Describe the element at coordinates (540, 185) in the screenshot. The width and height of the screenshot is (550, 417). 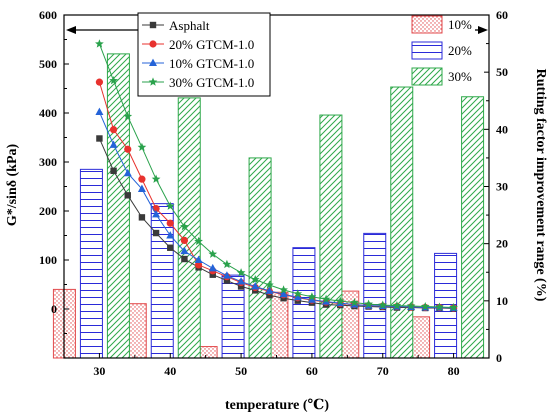
I see `y-axis-right-title: Rutting factor improvement range (%)` at that location.